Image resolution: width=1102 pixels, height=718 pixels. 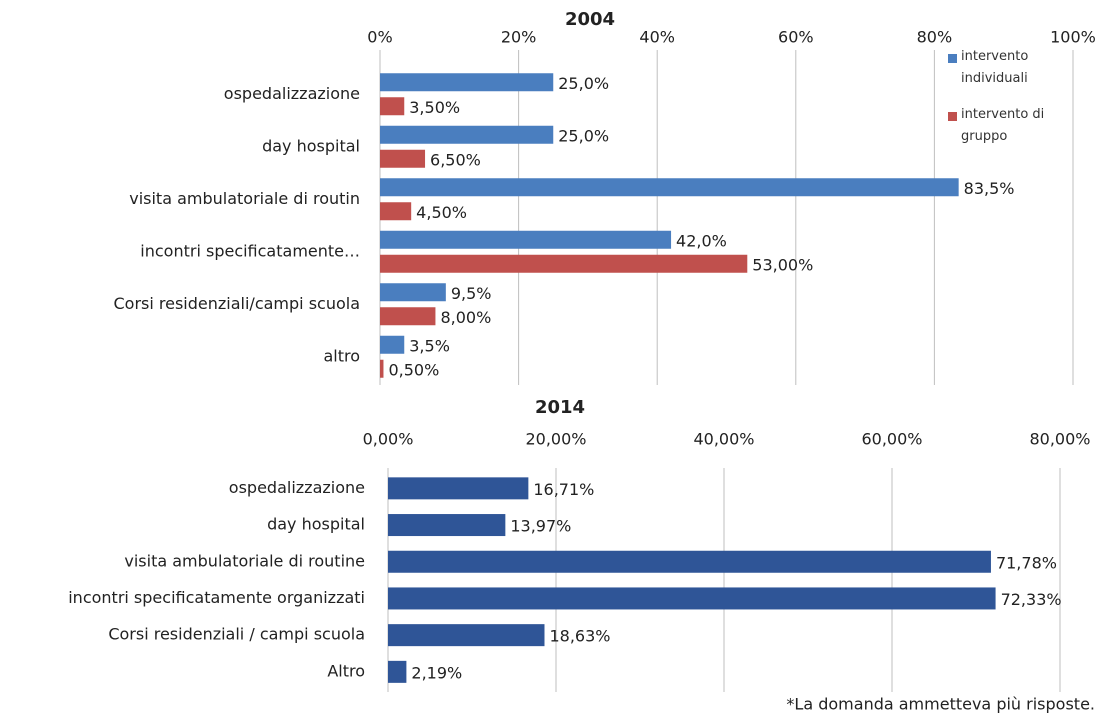 I want to click on value-label: 16,71%, so click(x=563, y=489).